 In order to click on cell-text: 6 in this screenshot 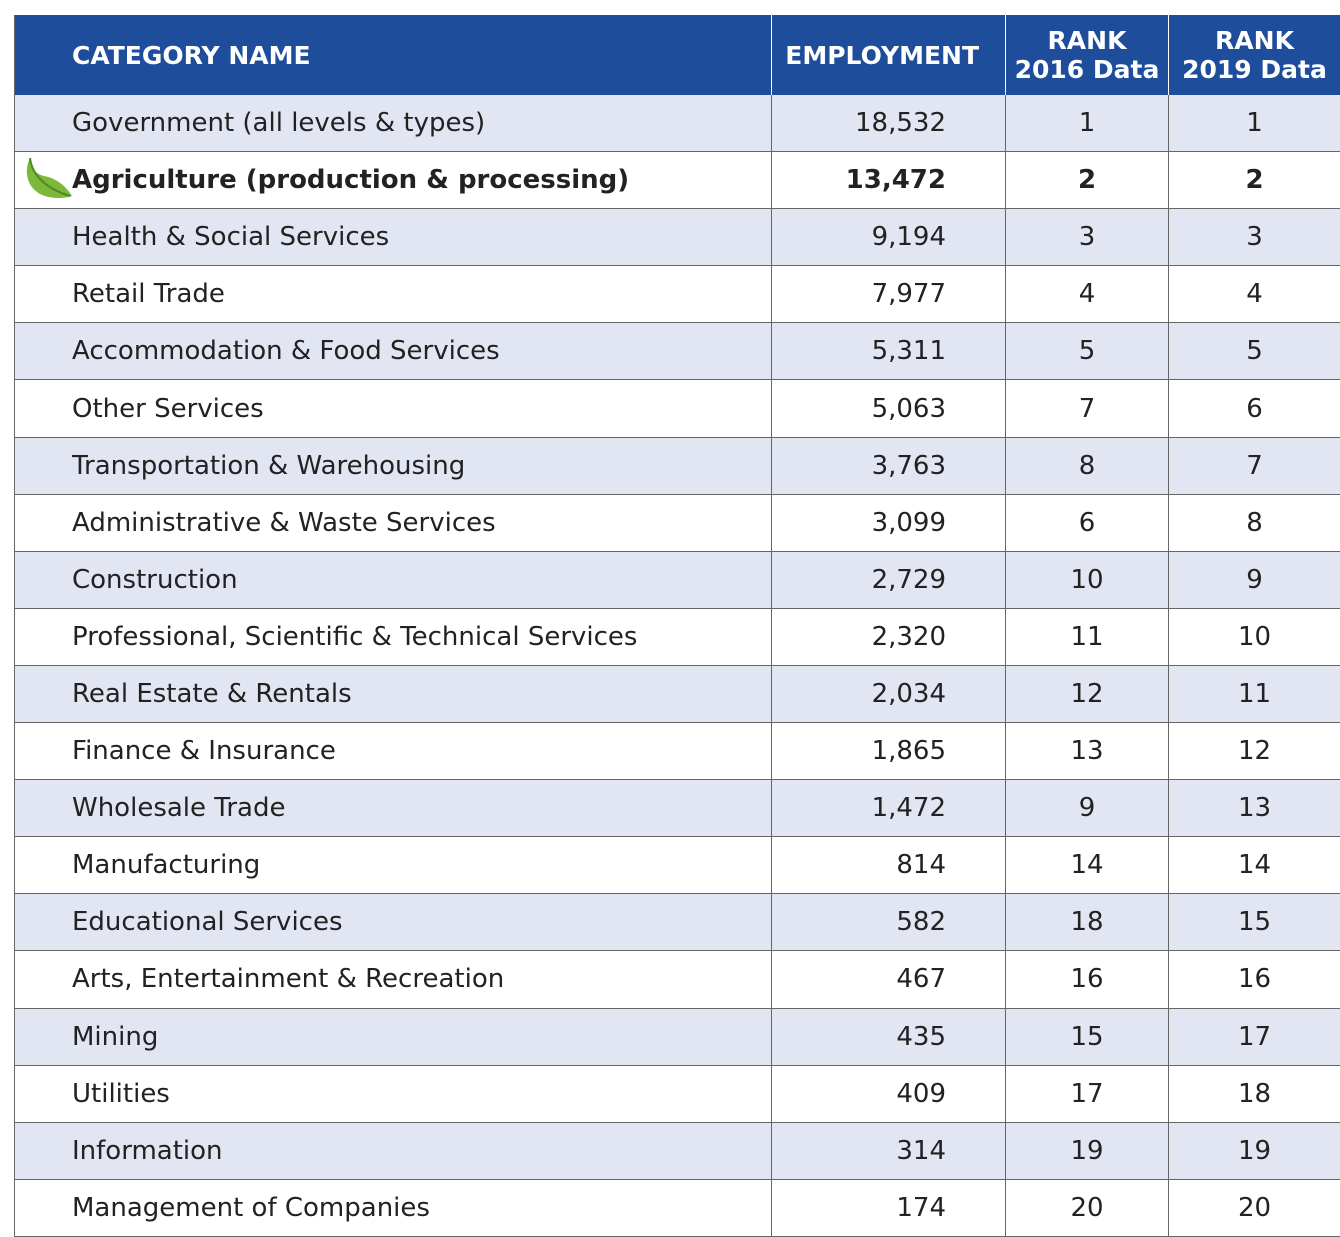, I will do `click(1087, 522)`.